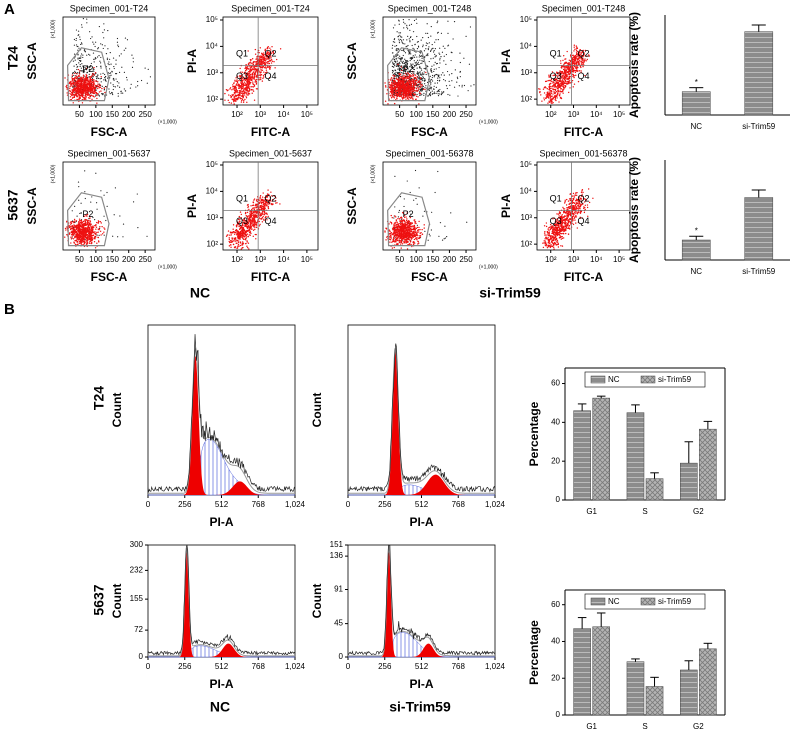  Describe the element at coordinates (352, 61) in the screenshot. I see `y-axis-label: SSC-A` at that location.